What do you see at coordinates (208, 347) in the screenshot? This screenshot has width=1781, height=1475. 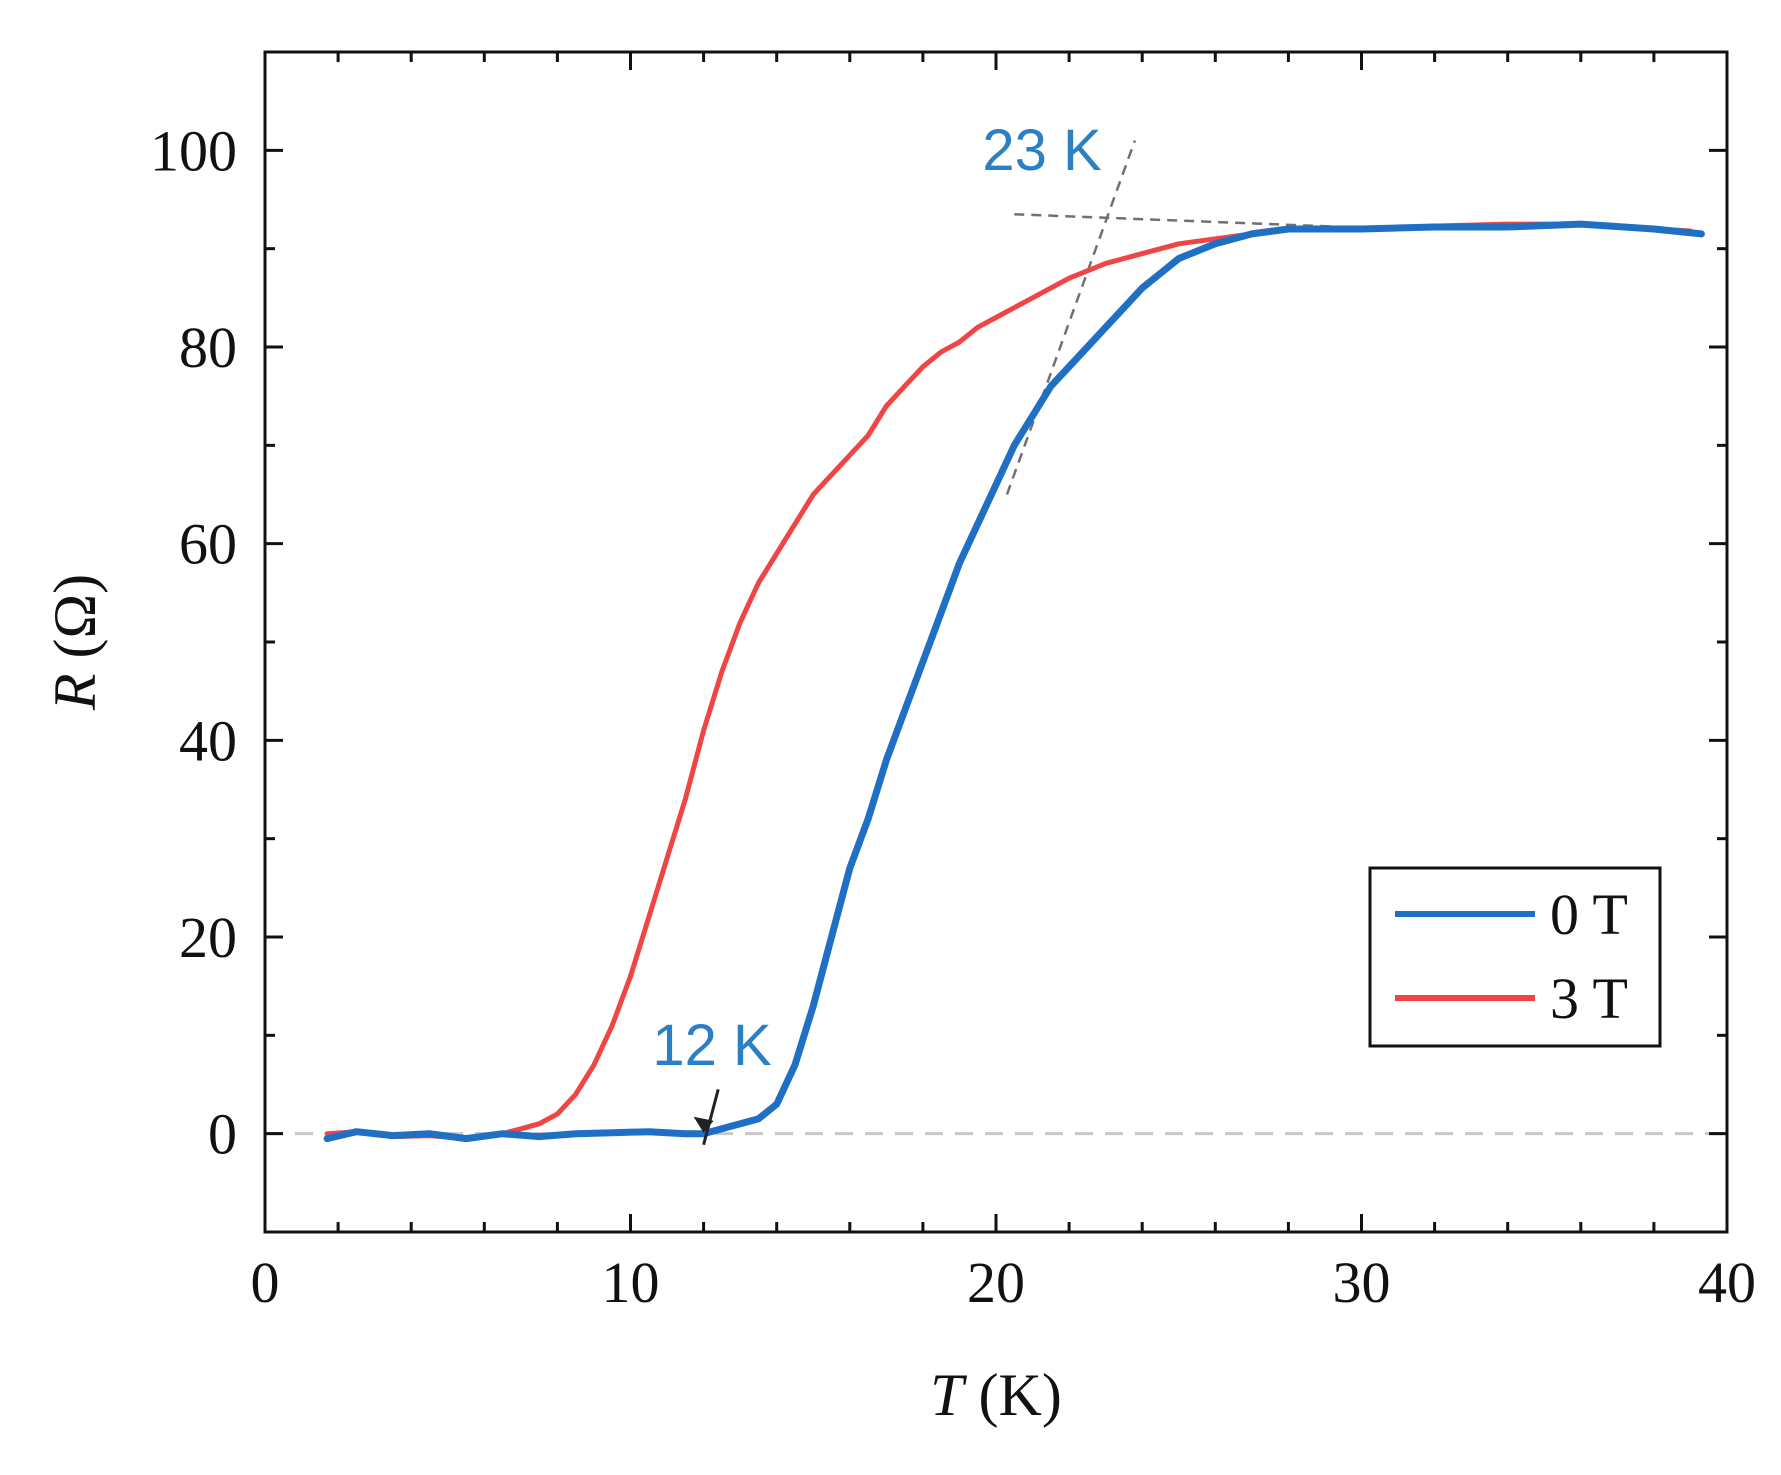 I see `y-tick-label-80: 80` at bounding box center [208, 347].